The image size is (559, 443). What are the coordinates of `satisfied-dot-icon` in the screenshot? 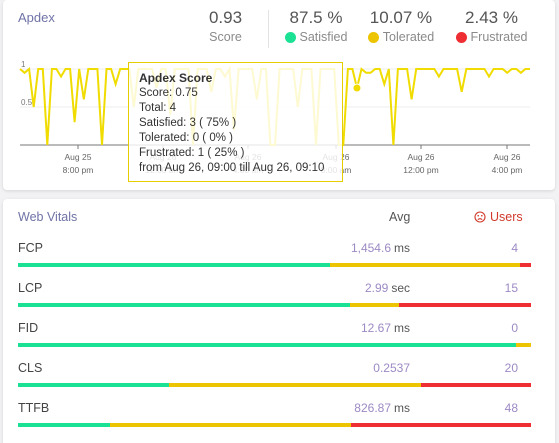 It's located at (290, 37).